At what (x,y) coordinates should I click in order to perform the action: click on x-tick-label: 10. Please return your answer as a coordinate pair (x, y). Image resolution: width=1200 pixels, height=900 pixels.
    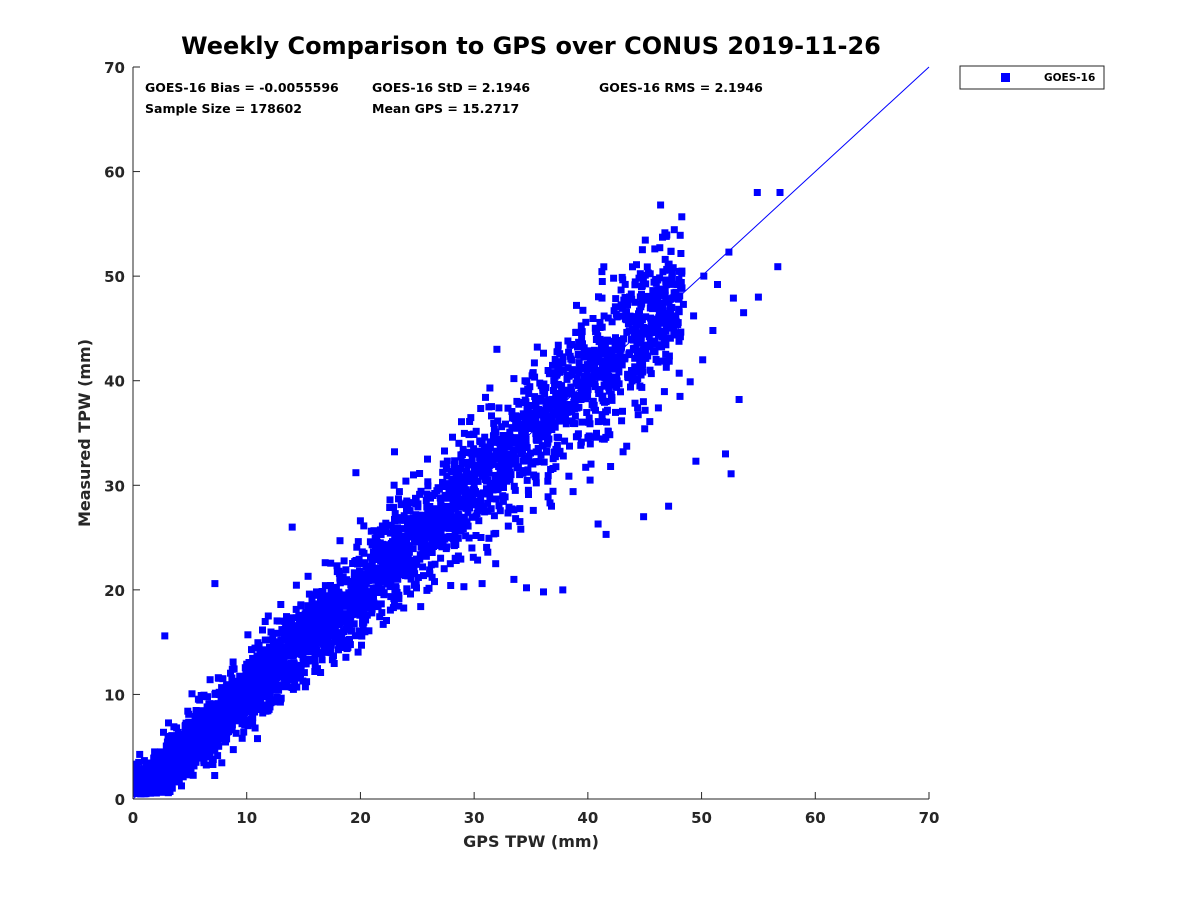
    Looking at the image, I should click on (246, 818).